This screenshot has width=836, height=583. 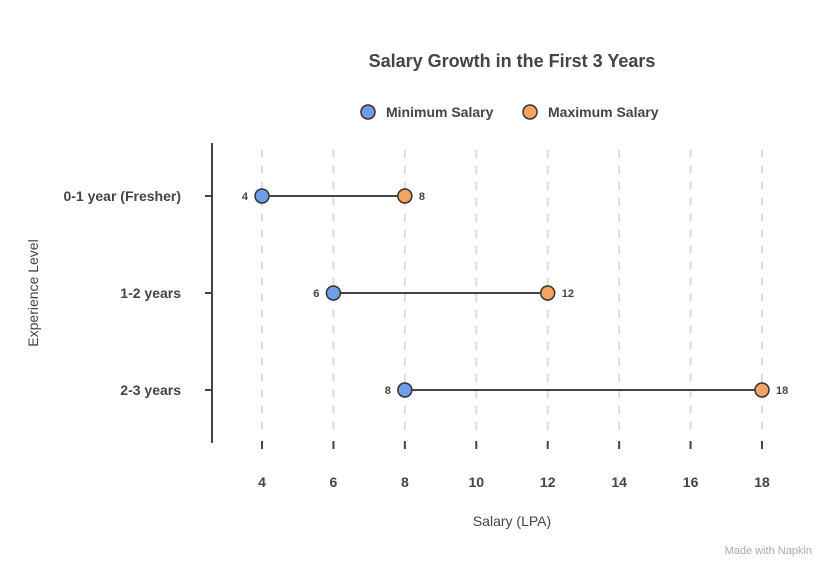 What do you see at coordinates (619, 482) in the screenshot?
I see `x-tick-label: 14` at bounding box center [619, 482].